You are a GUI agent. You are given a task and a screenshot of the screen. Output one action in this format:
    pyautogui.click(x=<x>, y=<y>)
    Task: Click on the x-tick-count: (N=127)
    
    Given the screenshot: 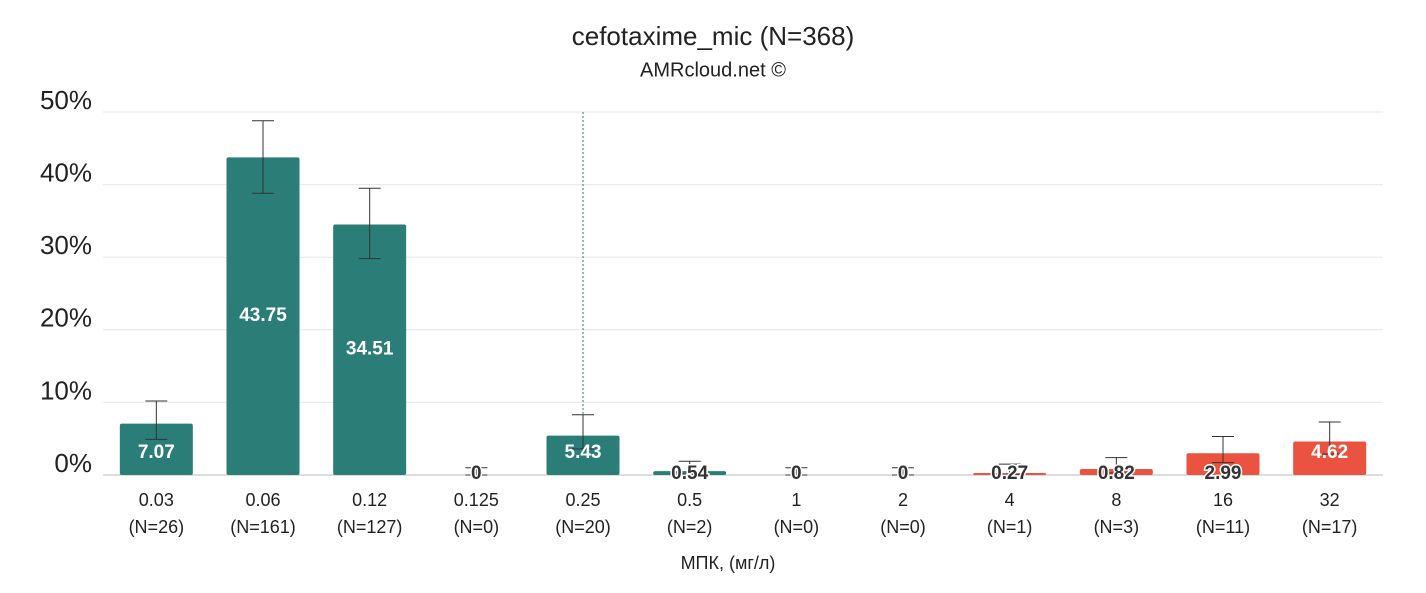 What is the action you would take?
    pyautogui.click(x=370, y=527)
    